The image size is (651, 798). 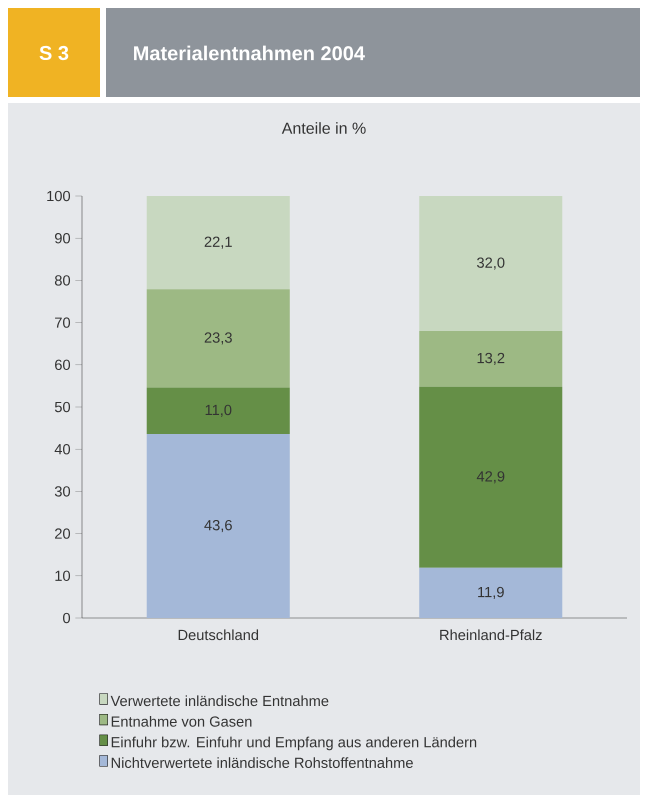 What do you see at coordinates (62, 449) in the screenshot?
I see `y-tick-label: 40` at bounding box center [62, 449].